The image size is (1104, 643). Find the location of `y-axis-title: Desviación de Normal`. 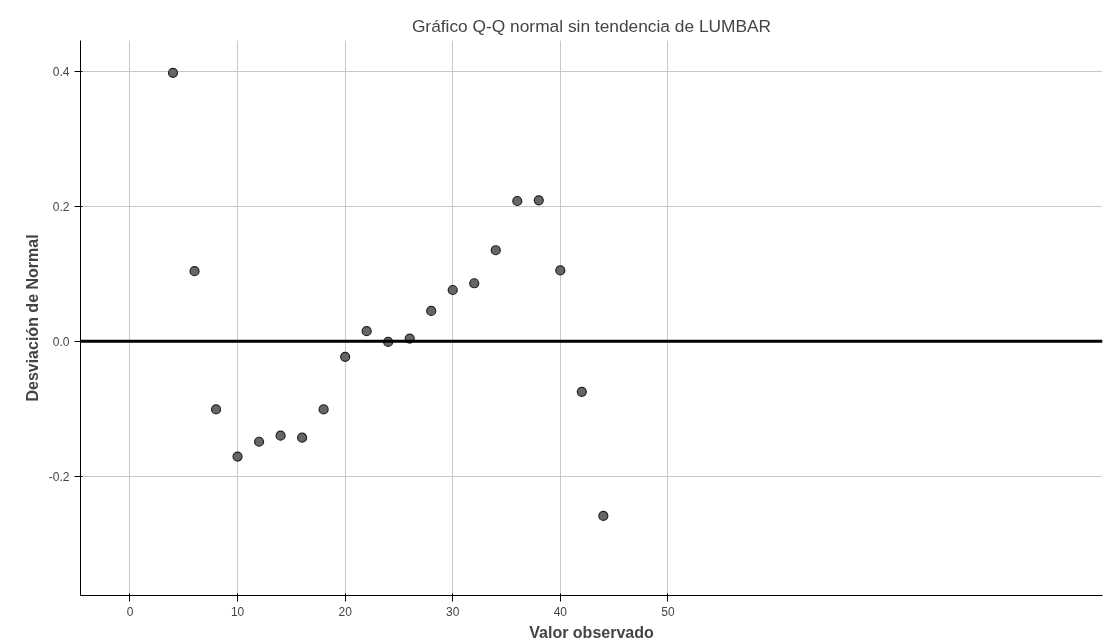

y-axis-title: Desviación de Normal is located at coordinates (32, 318).